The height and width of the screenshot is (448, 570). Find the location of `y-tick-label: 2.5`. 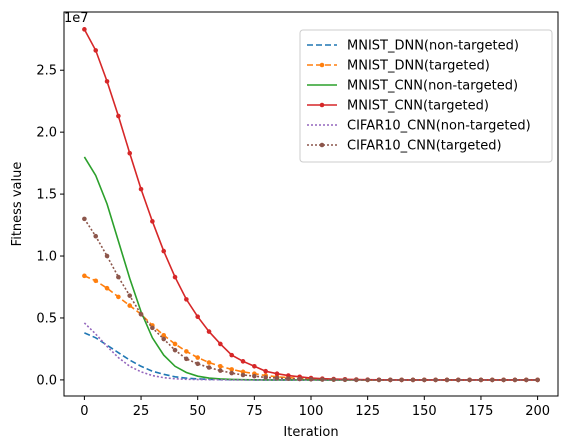

y-tick-label: 2.5 is located at coordinates (46, 71).